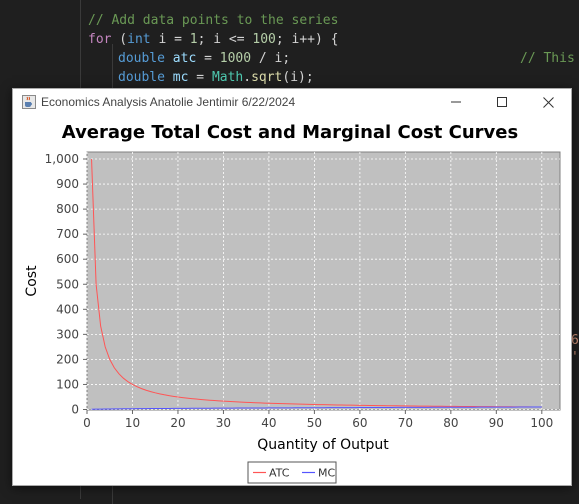  I want to click on x-tick-label: 40, so click(268, 423).